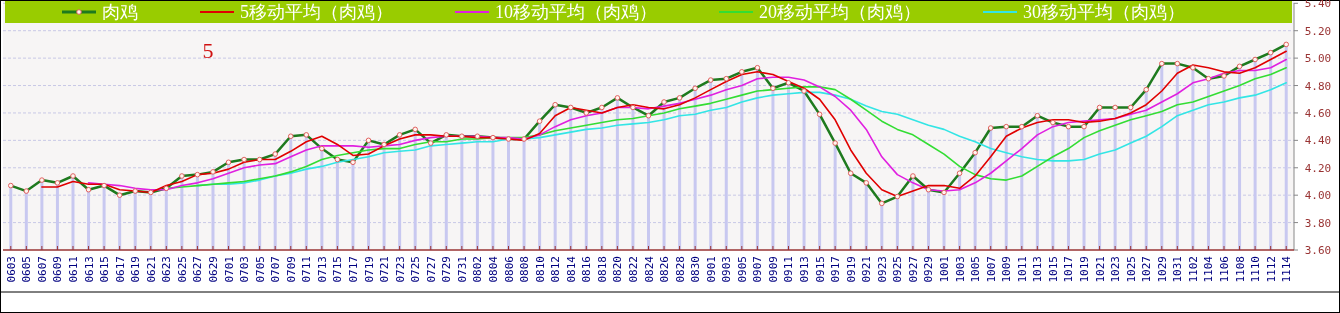 This screenshot has height=313, width=1340. I want to click on x-tick-label: 0921, so click(867, 269).